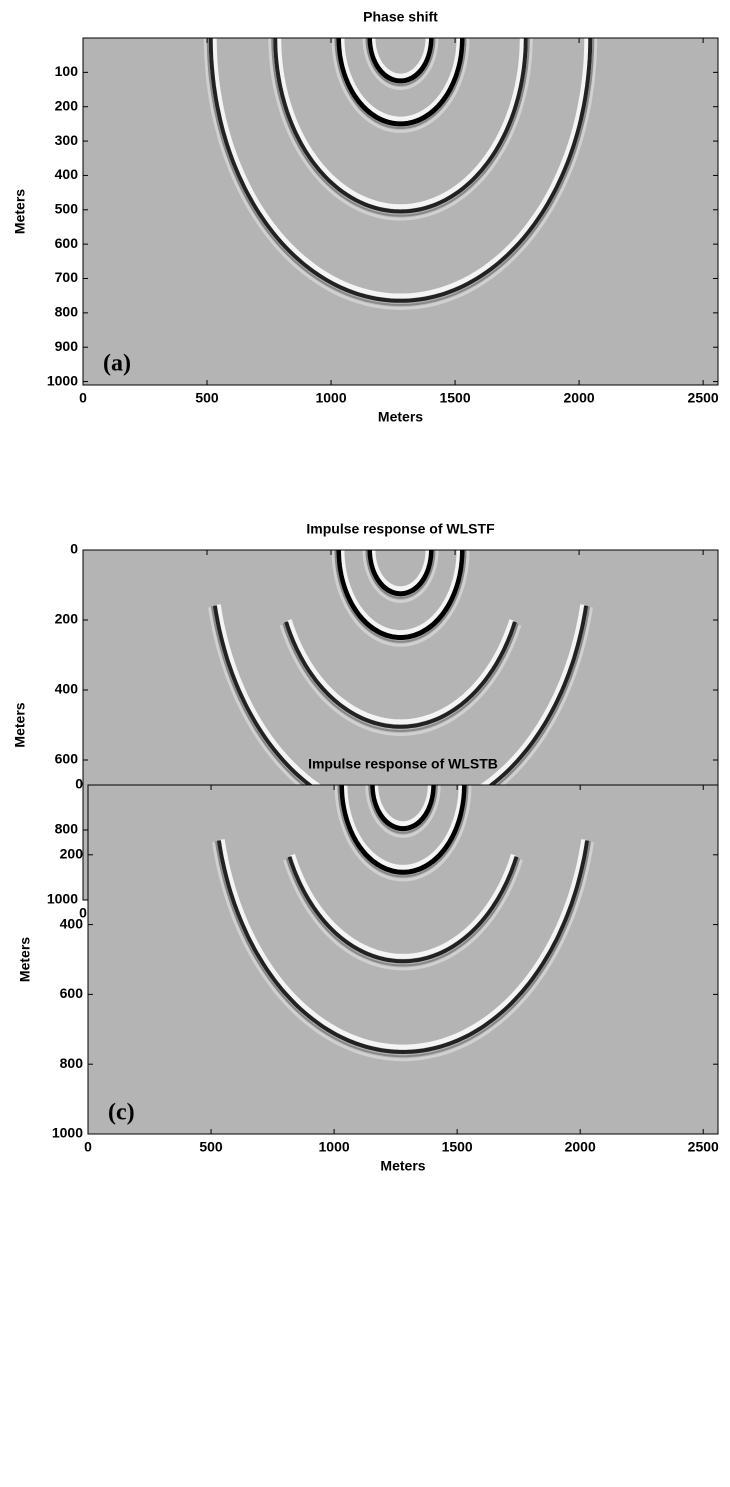 The image size is (730, 1487). I want to click on y-tick-label: 300, so click(67, 140).